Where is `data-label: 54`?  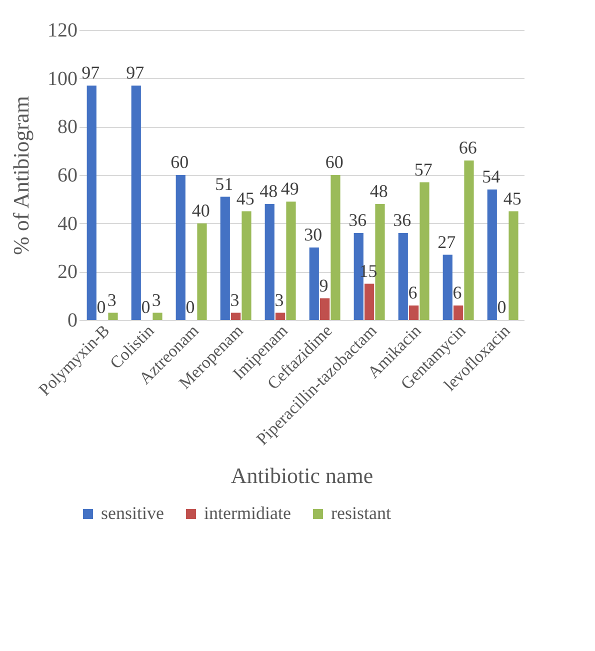 data-label: 54 is located at coordinates (491, 176).